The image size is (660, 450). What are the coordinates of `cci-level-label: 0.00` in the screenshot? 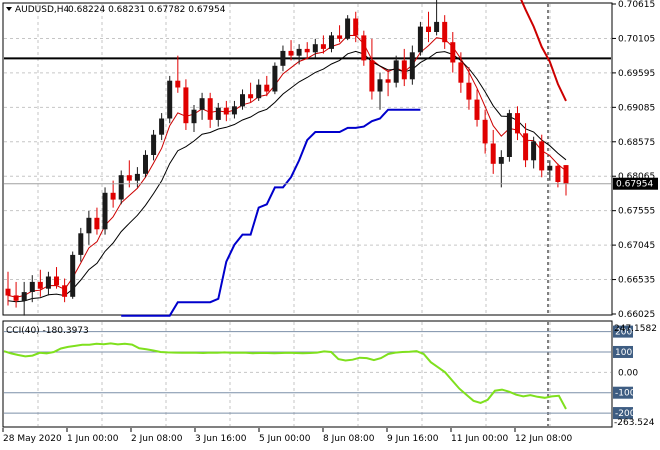 It's located at (628, 373).